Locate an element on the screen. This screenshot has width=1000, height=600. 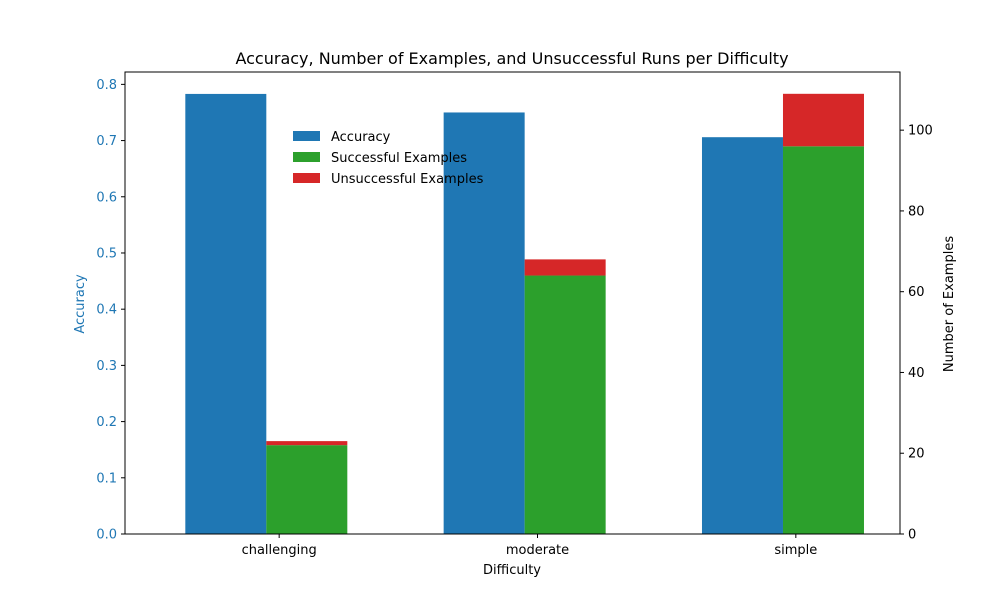
y-right-tick-label: 100 is located at coordinates (920, 131).